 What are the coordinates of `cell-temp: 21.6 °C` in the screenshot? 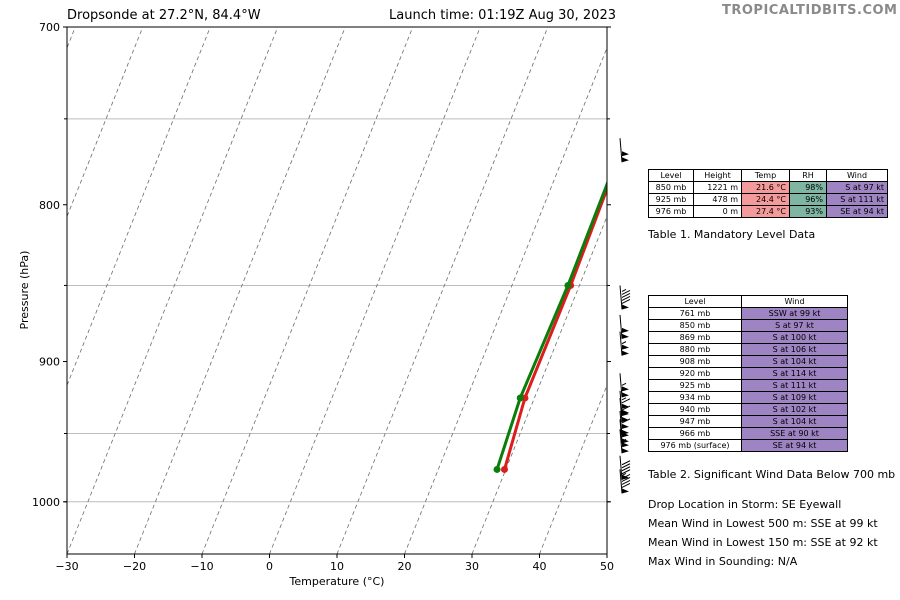 It's located at (765, 187).